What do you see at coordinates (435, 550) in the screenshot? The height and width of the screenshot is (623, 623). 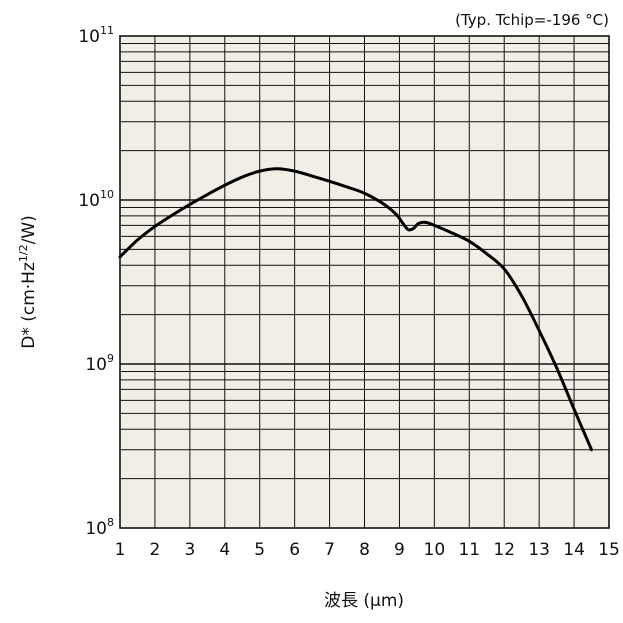 I see `x-tick-label: 10` at bounding box center [435, 550].